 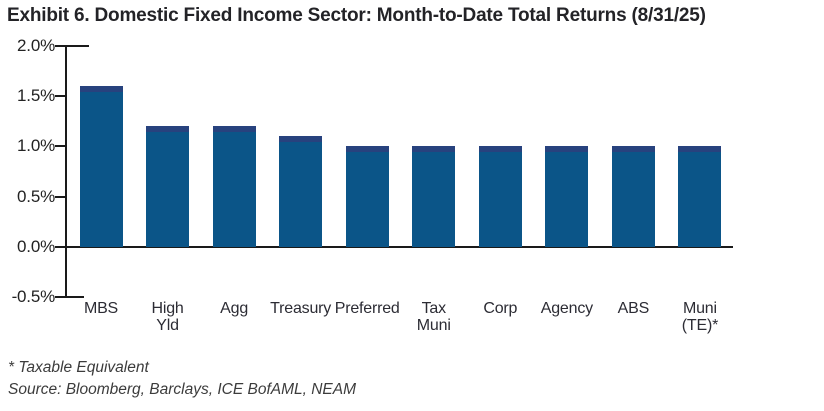 I want to click on x-axis-category-label: Agency, so click(x=567, y=309).